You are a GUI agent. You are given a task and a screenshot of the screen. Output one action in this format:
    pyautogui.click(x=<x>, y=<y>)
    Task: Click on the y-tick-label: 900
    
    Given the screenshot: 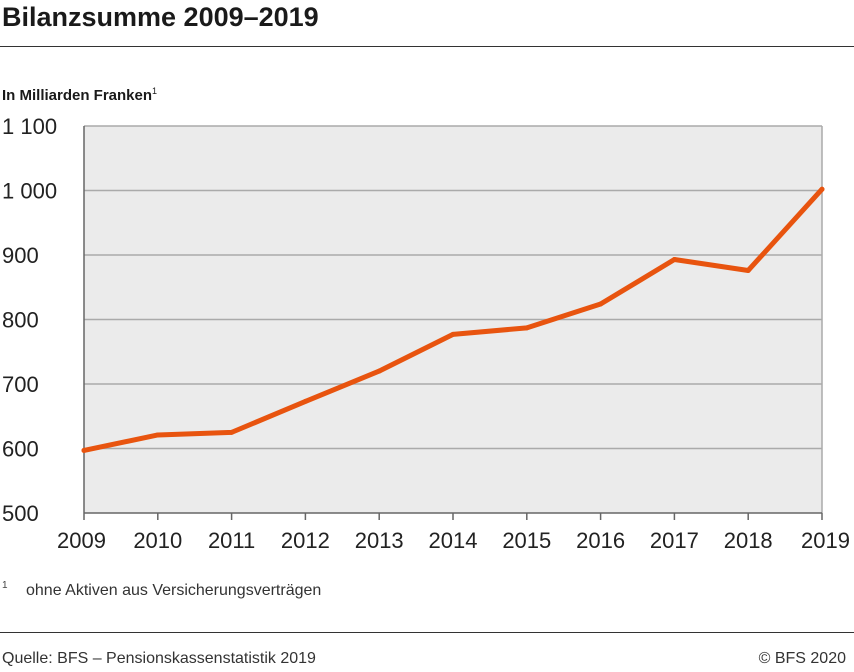 What is the action you would take?
    pyautogui.click(x=20, y=255)
    